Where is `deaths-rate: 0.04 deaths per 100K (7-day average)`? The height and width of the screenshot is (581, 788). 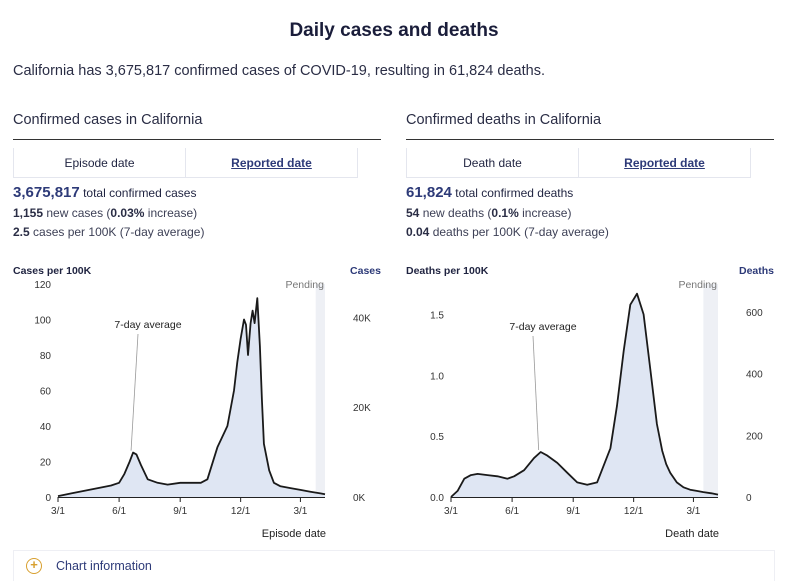
deaths-rate: 0.04 deaths per 100K (7-day average) is located at coordinates (507, 232).